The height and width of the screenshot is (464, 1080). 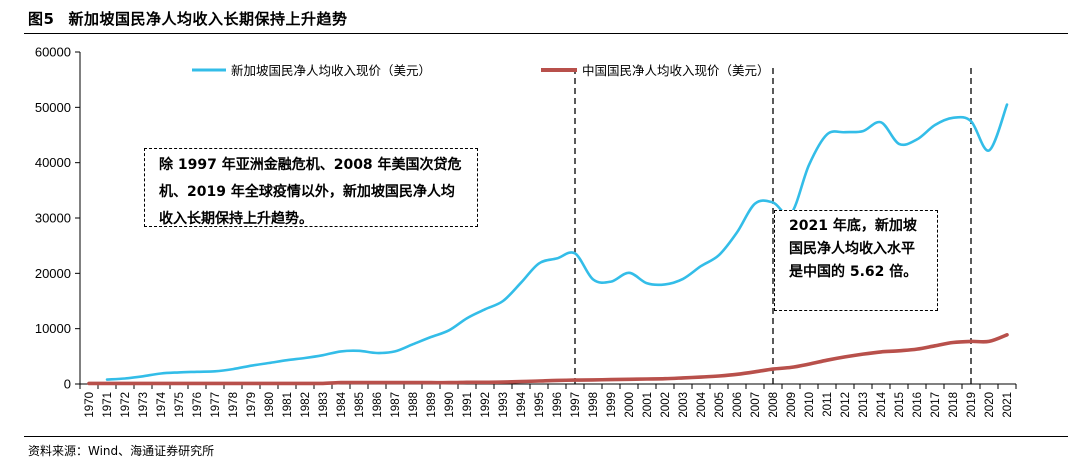 I want to click on x-tick-label: 1983, so click(x=324, y=405).